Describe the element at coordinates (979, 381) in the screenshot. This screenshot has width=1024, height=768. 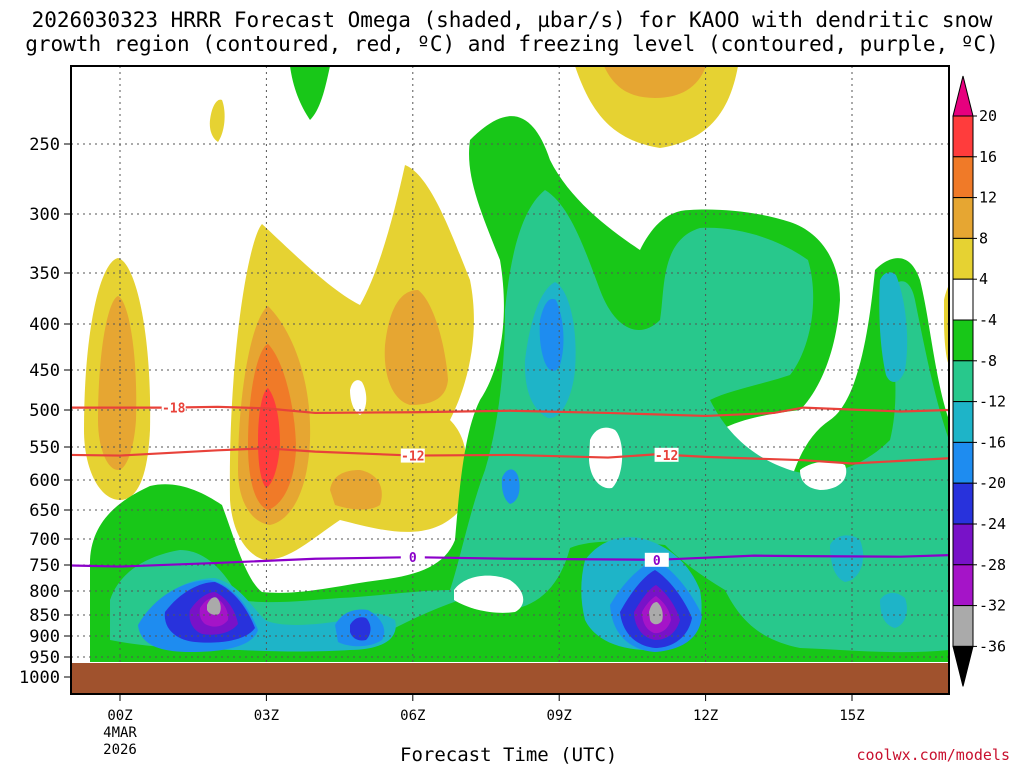
I see `colorbar-legend: 20 16 12 8 4 -4 -8 -12 -16 -20 -24 -28 -32 -36` at that location.